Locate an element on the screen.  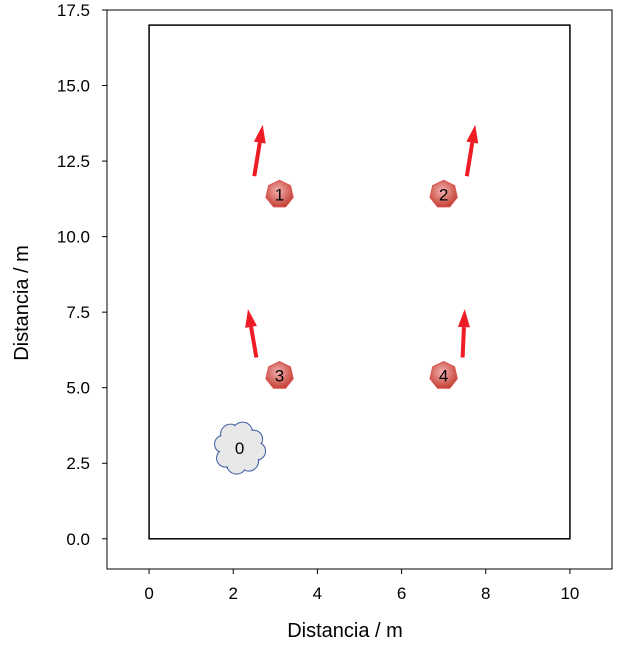
source-cloud: 0 is located at coordinates (240, 448).